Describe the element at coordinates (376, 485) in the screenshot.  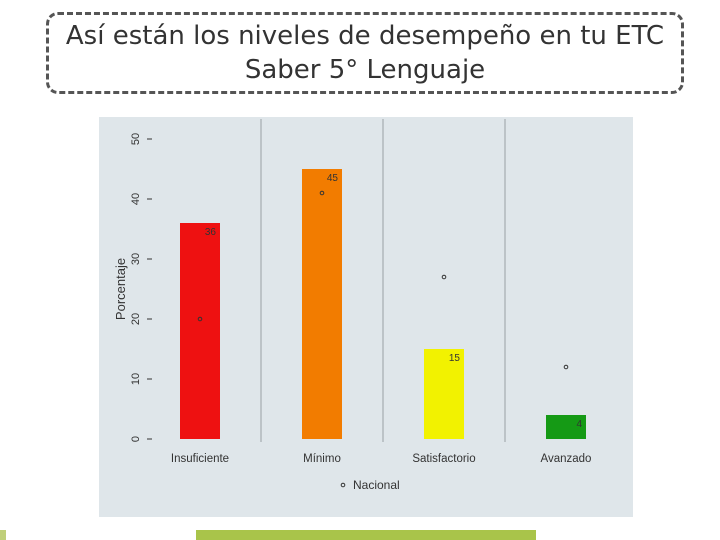
I see `legend-label: Nacional` at that location.